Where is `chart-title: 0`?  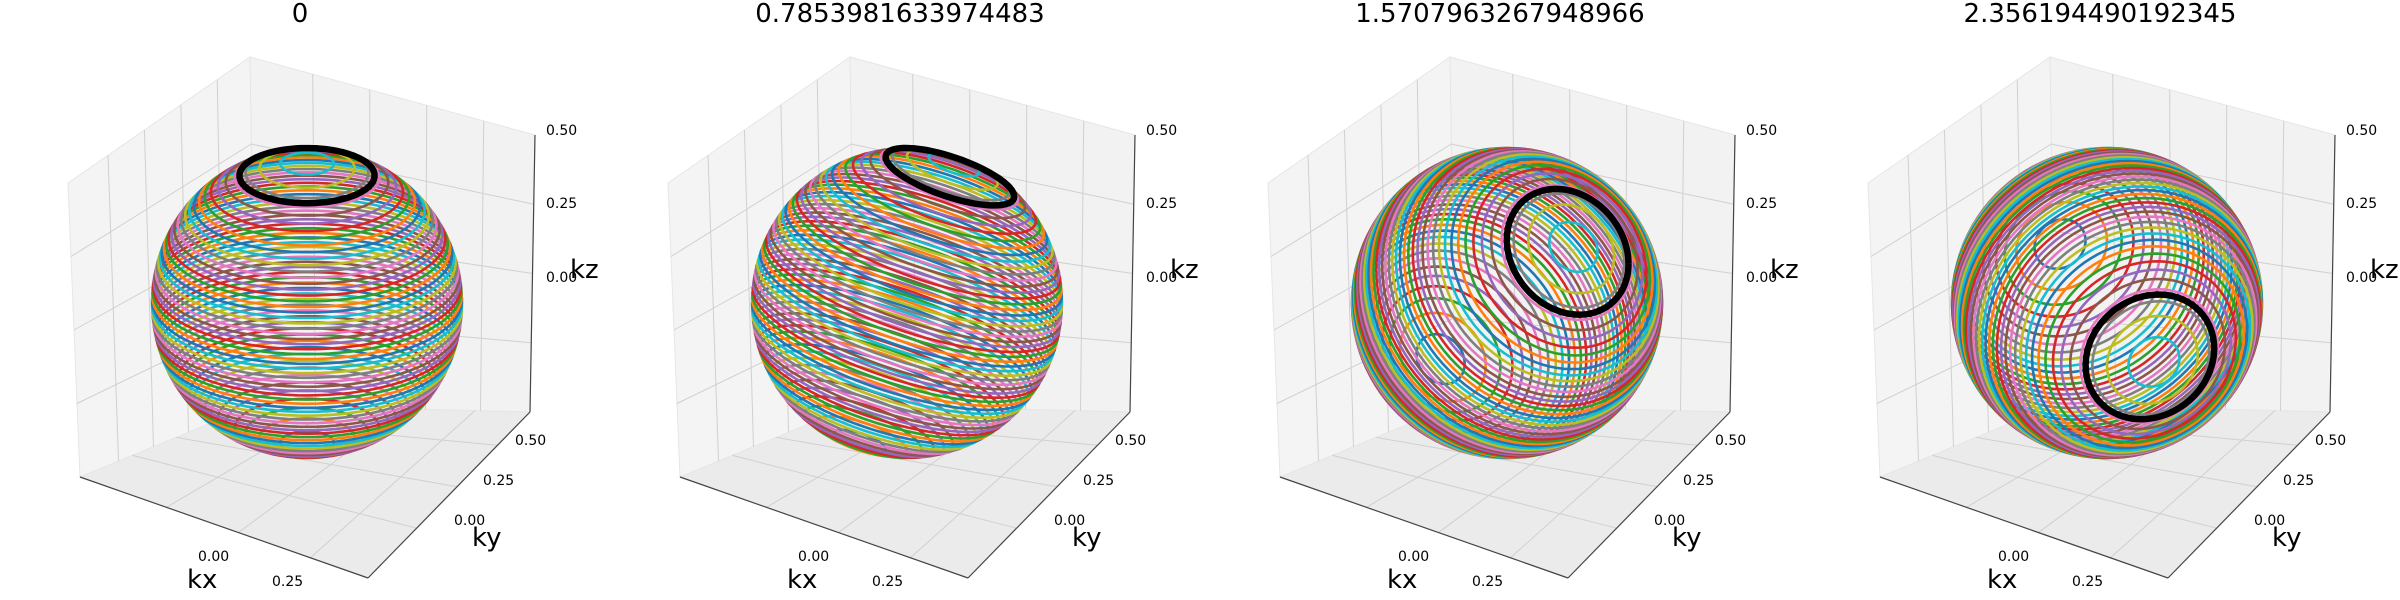
chart-title: 0 is located at coordinates (300, 14).